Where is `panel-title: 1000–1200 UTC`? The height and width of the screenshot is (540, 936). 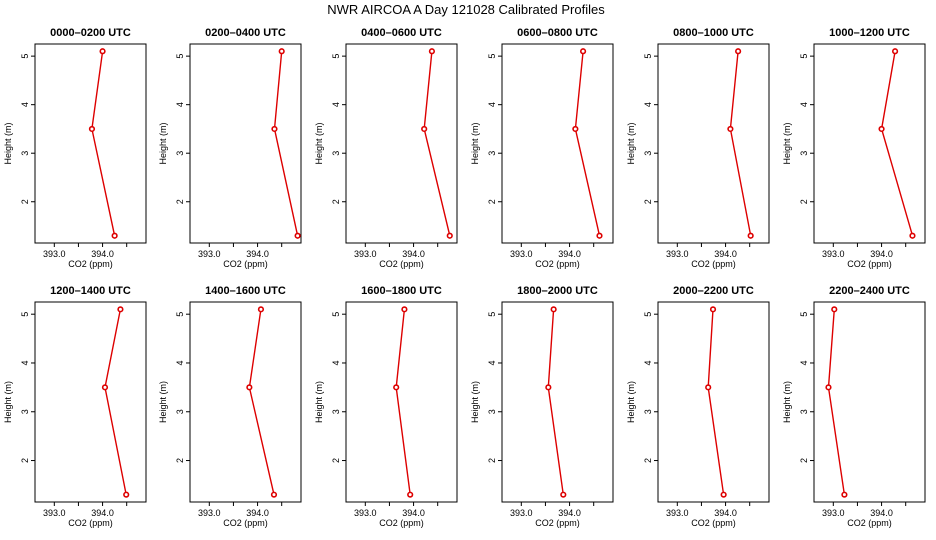
panel-title: 1000–1200 UTC is located at coordinates (869, 33).